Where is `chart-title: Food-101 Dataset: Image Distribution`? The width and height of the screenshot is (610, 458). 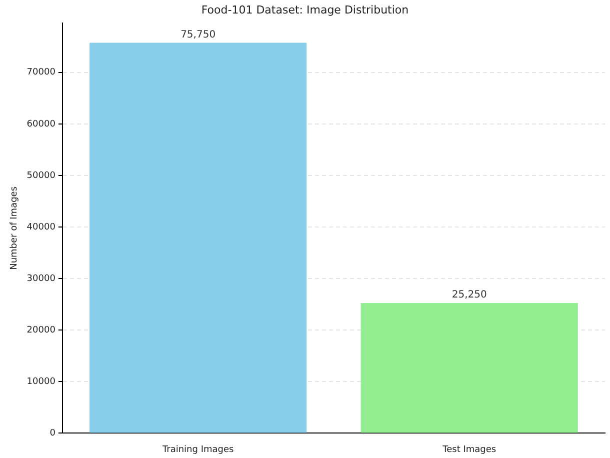 chart-title: Food-101 Dataset: Image Distribution is located at coordinates (305, 9).